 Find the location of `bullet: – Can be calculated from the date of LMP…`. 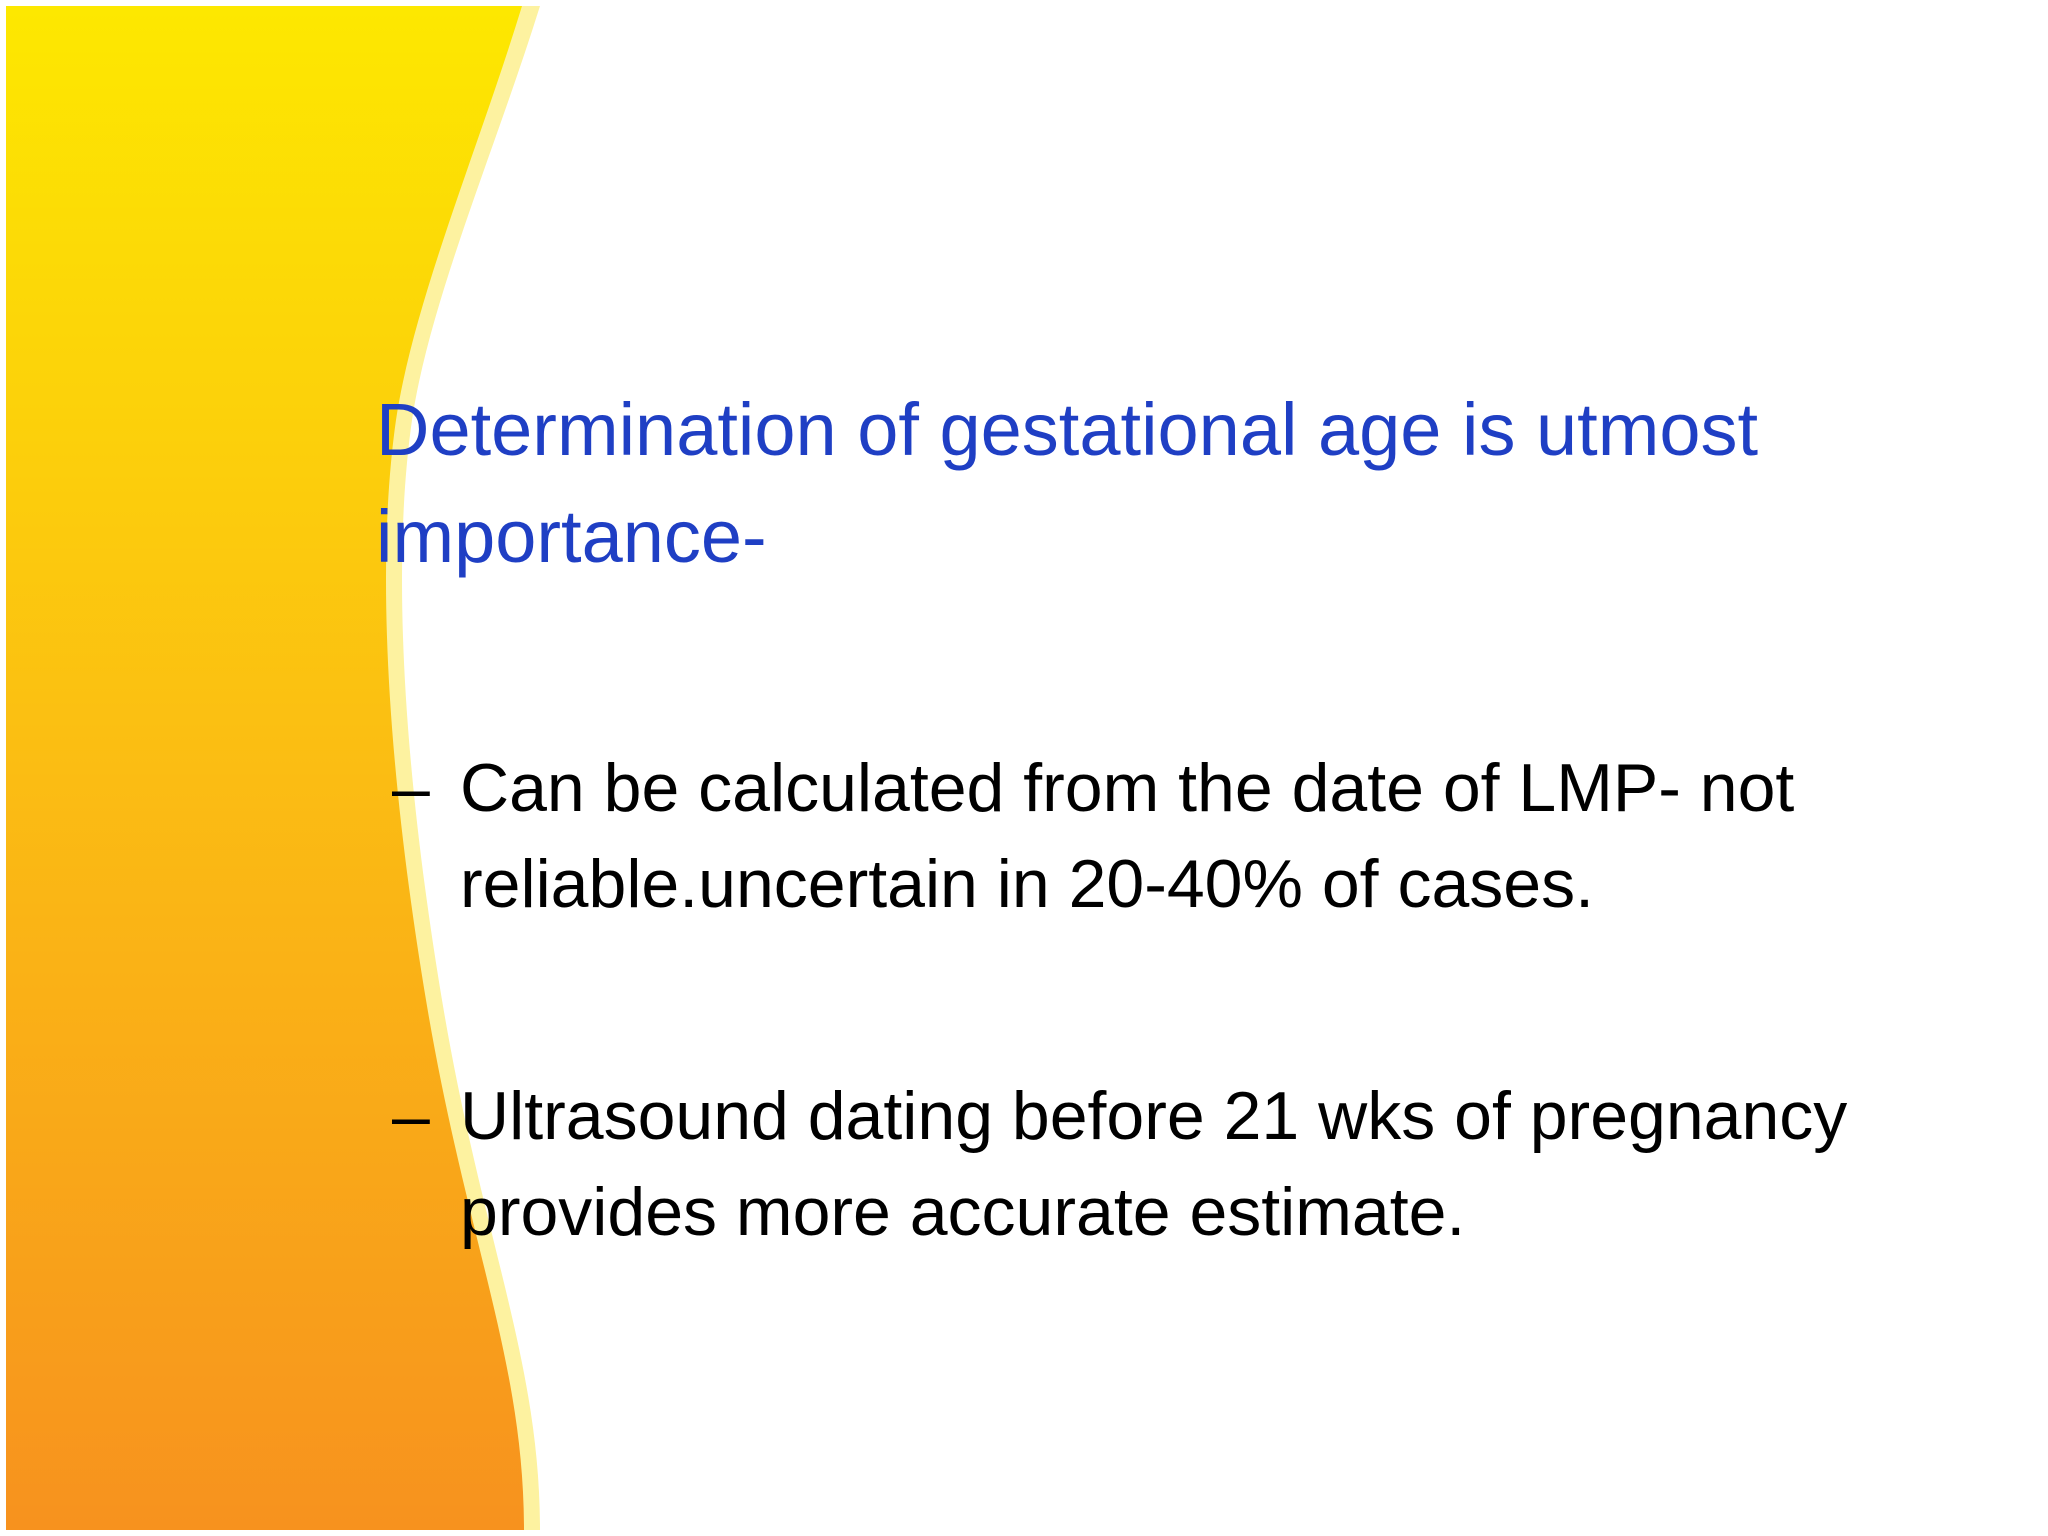

bullet: – Can be calculated from the date of LMP… is located at coordinates (1172, 836).